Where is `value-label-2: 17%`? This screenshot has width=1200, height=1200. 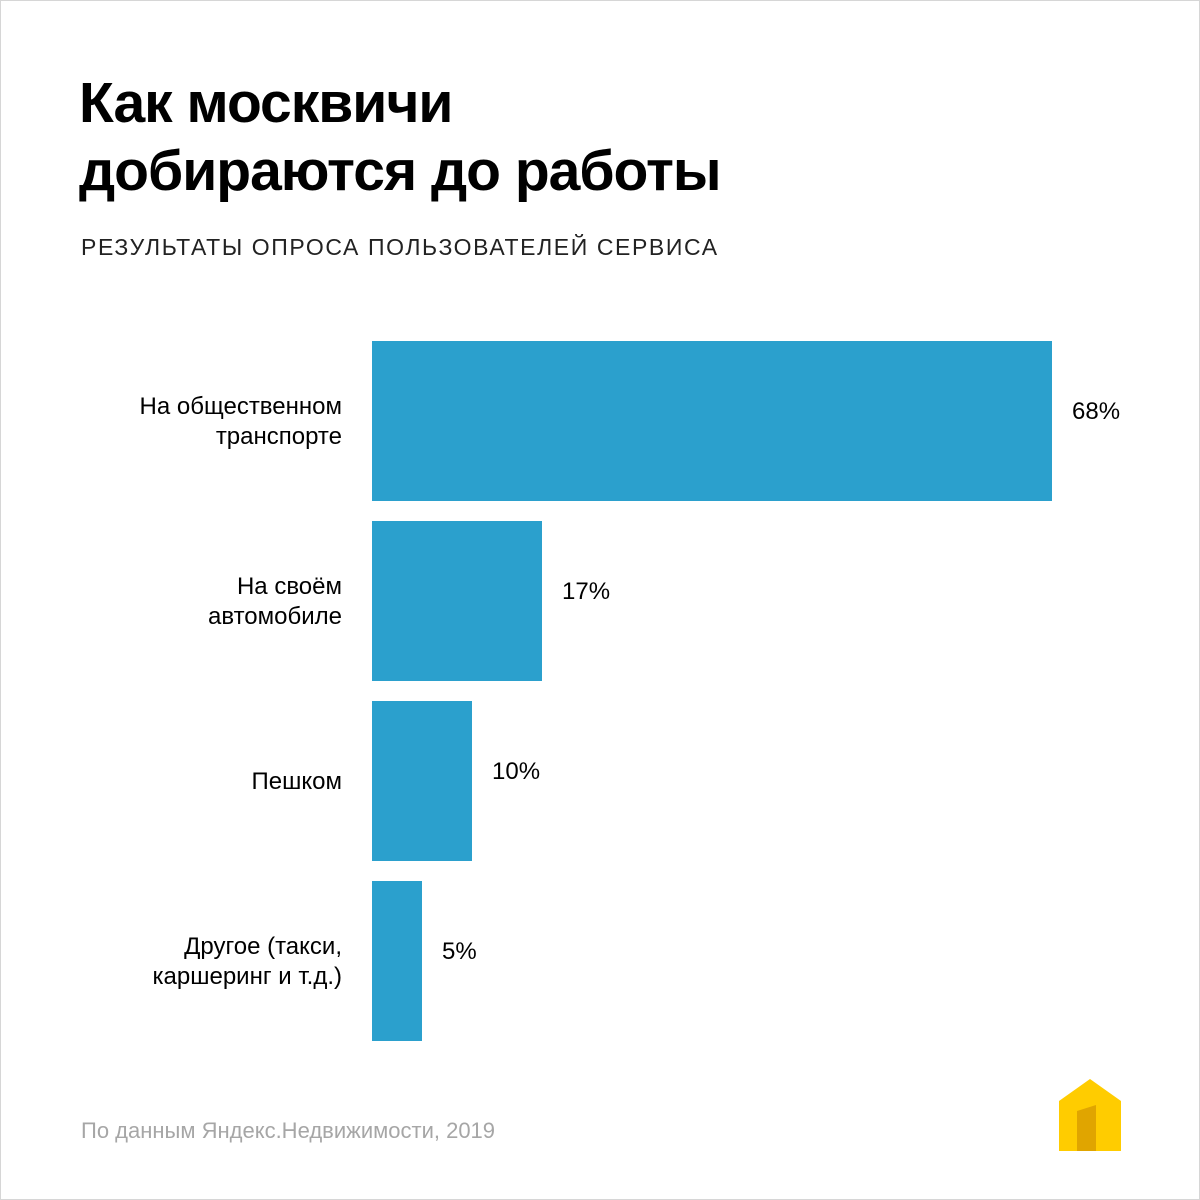
value-label-2: 17% is located at coordinates (586, 591).